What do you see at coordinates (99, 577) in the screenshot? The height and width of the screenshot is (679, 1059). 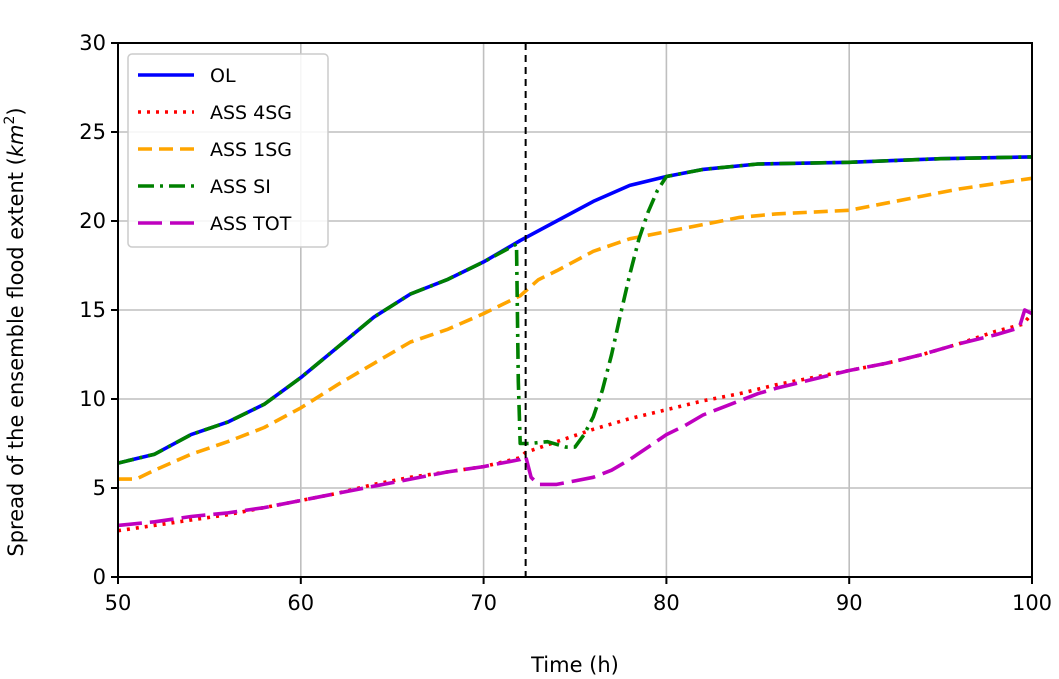 I see `y-tick-label: 0` at bounding box center [99, 577].